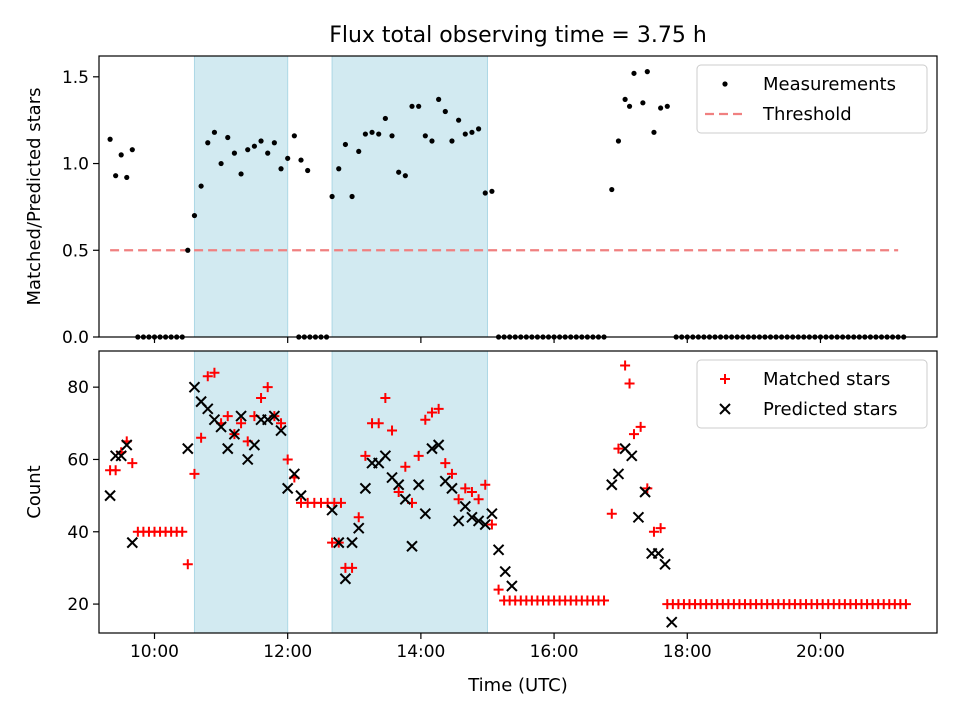 This screenshot has height=720, width=960. I want to click on bottom-y-tick-label: 20, so click(78, 605).